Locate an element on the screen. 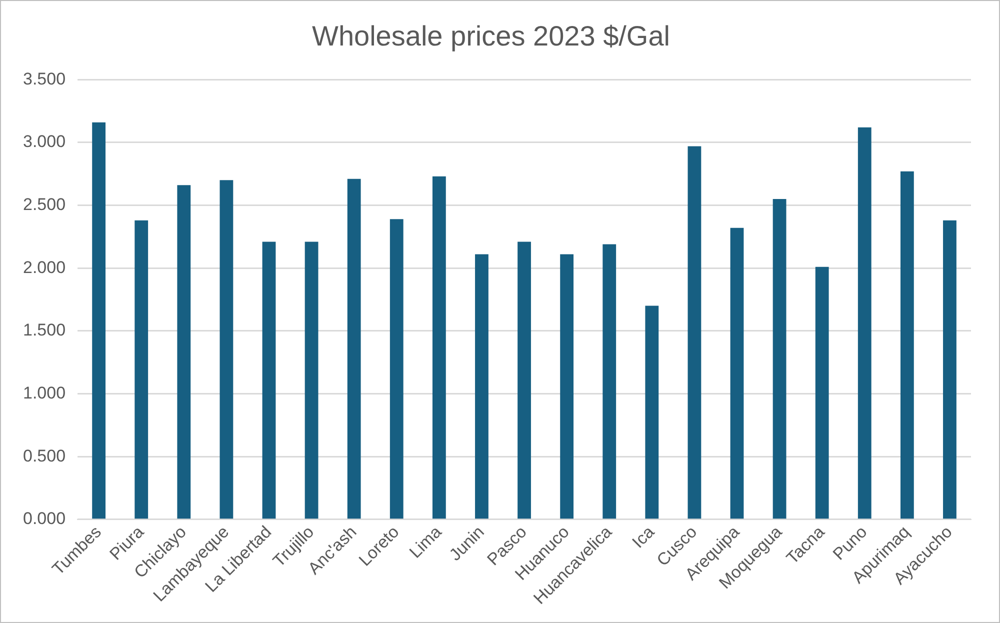  y-tick-label: 1.500 is located at coordinates (44, 330).